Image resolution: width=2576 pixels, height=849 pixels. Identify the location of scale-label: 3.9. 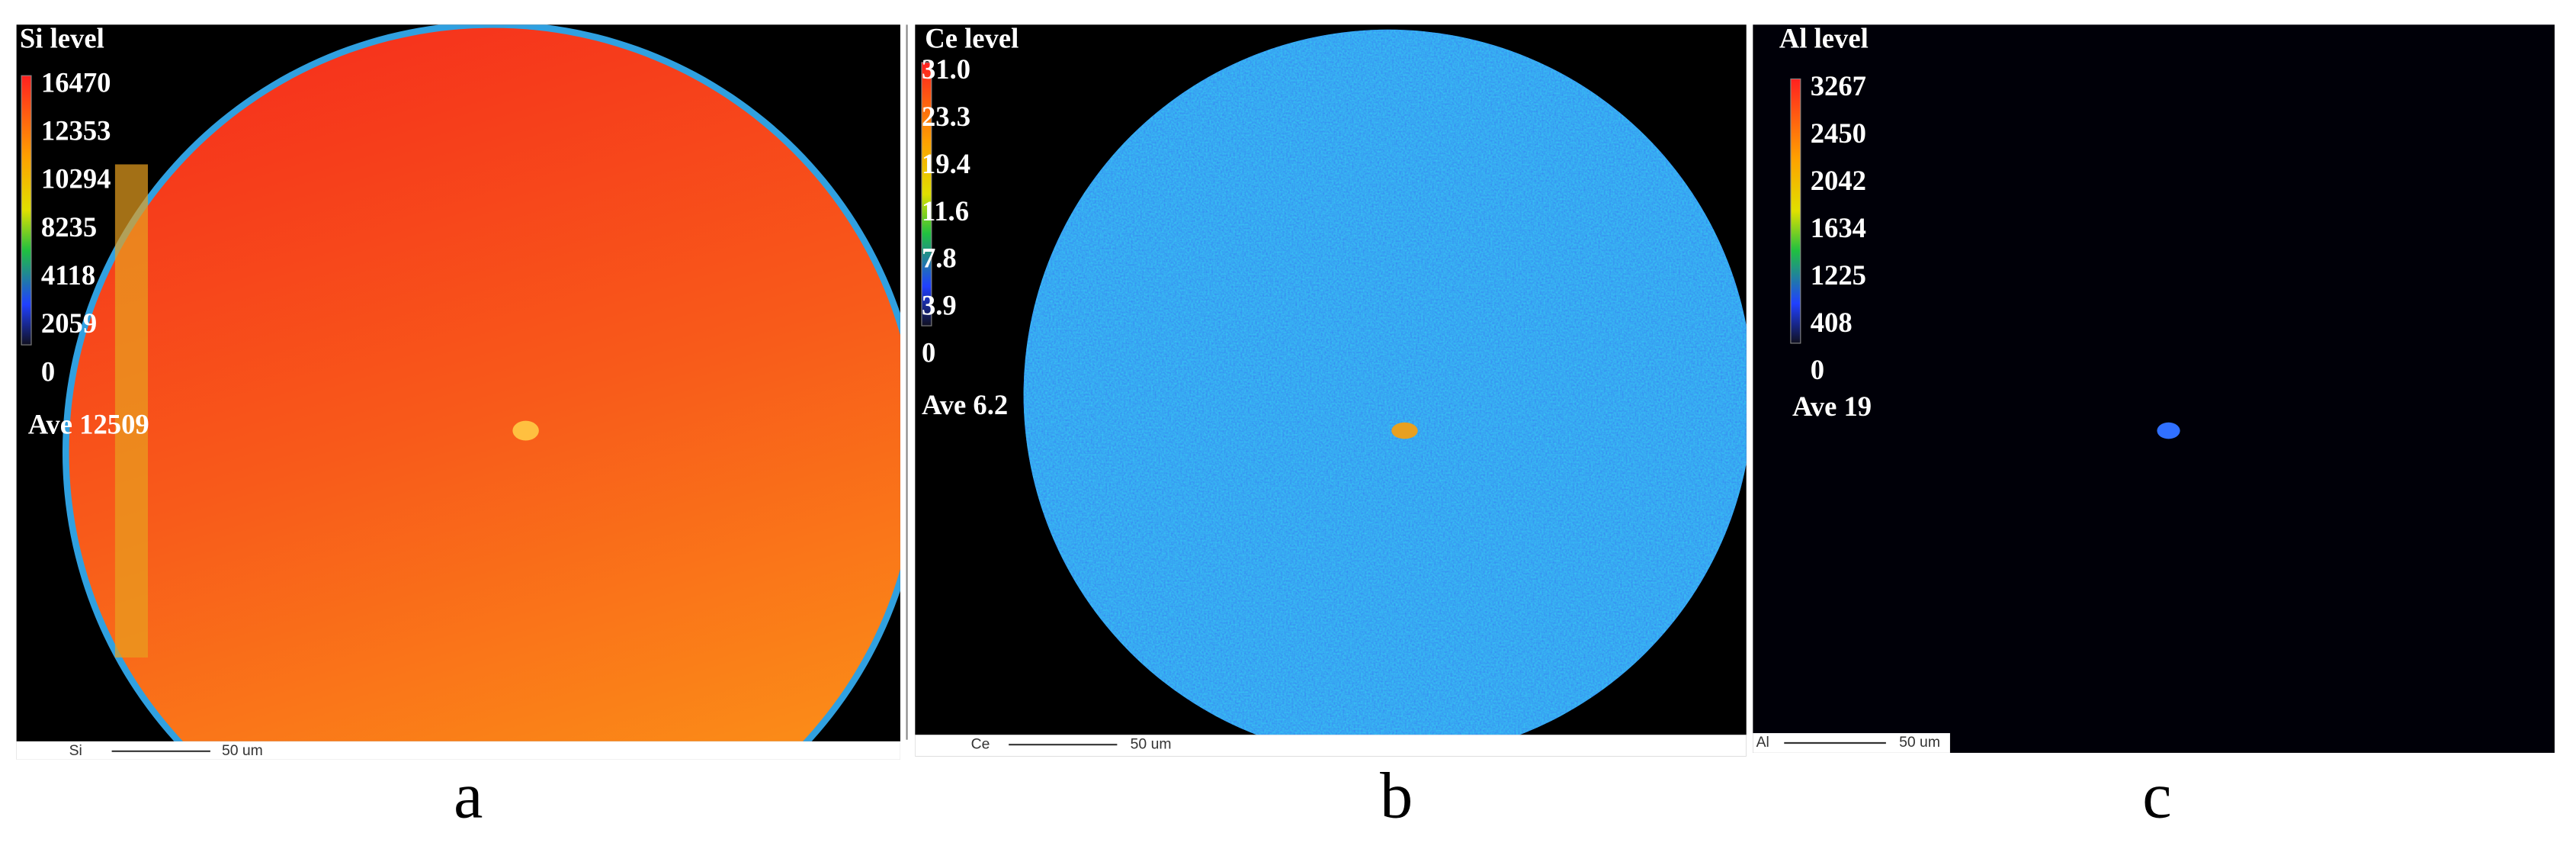
(939, 304).